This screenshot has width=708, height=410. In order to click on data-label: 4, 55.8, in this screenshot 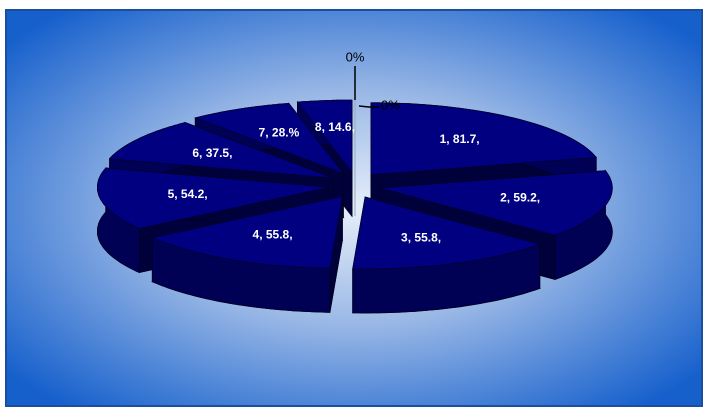, I will do `click(273, 235)`.